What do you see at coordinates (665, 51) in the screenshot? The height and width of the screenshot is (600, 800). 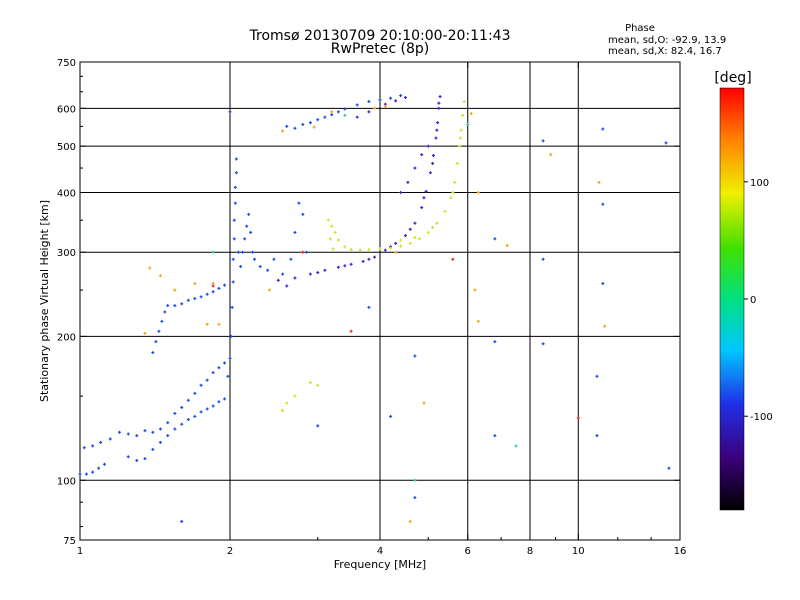 I see `phase-summary-x-mode: mean, sd,X: 82.4, 16.7` at bounding box center [665, 51].